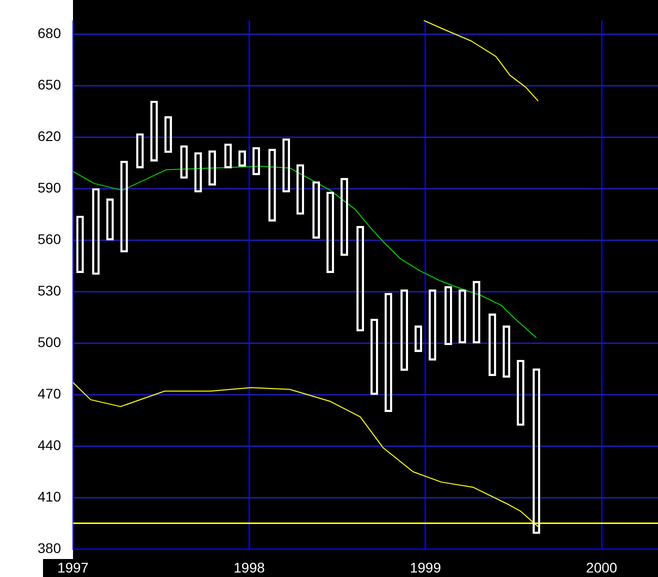 The width and height of the screenshot is (658, 577). I want to click on y-tick-label: 680, so click(50, 32).